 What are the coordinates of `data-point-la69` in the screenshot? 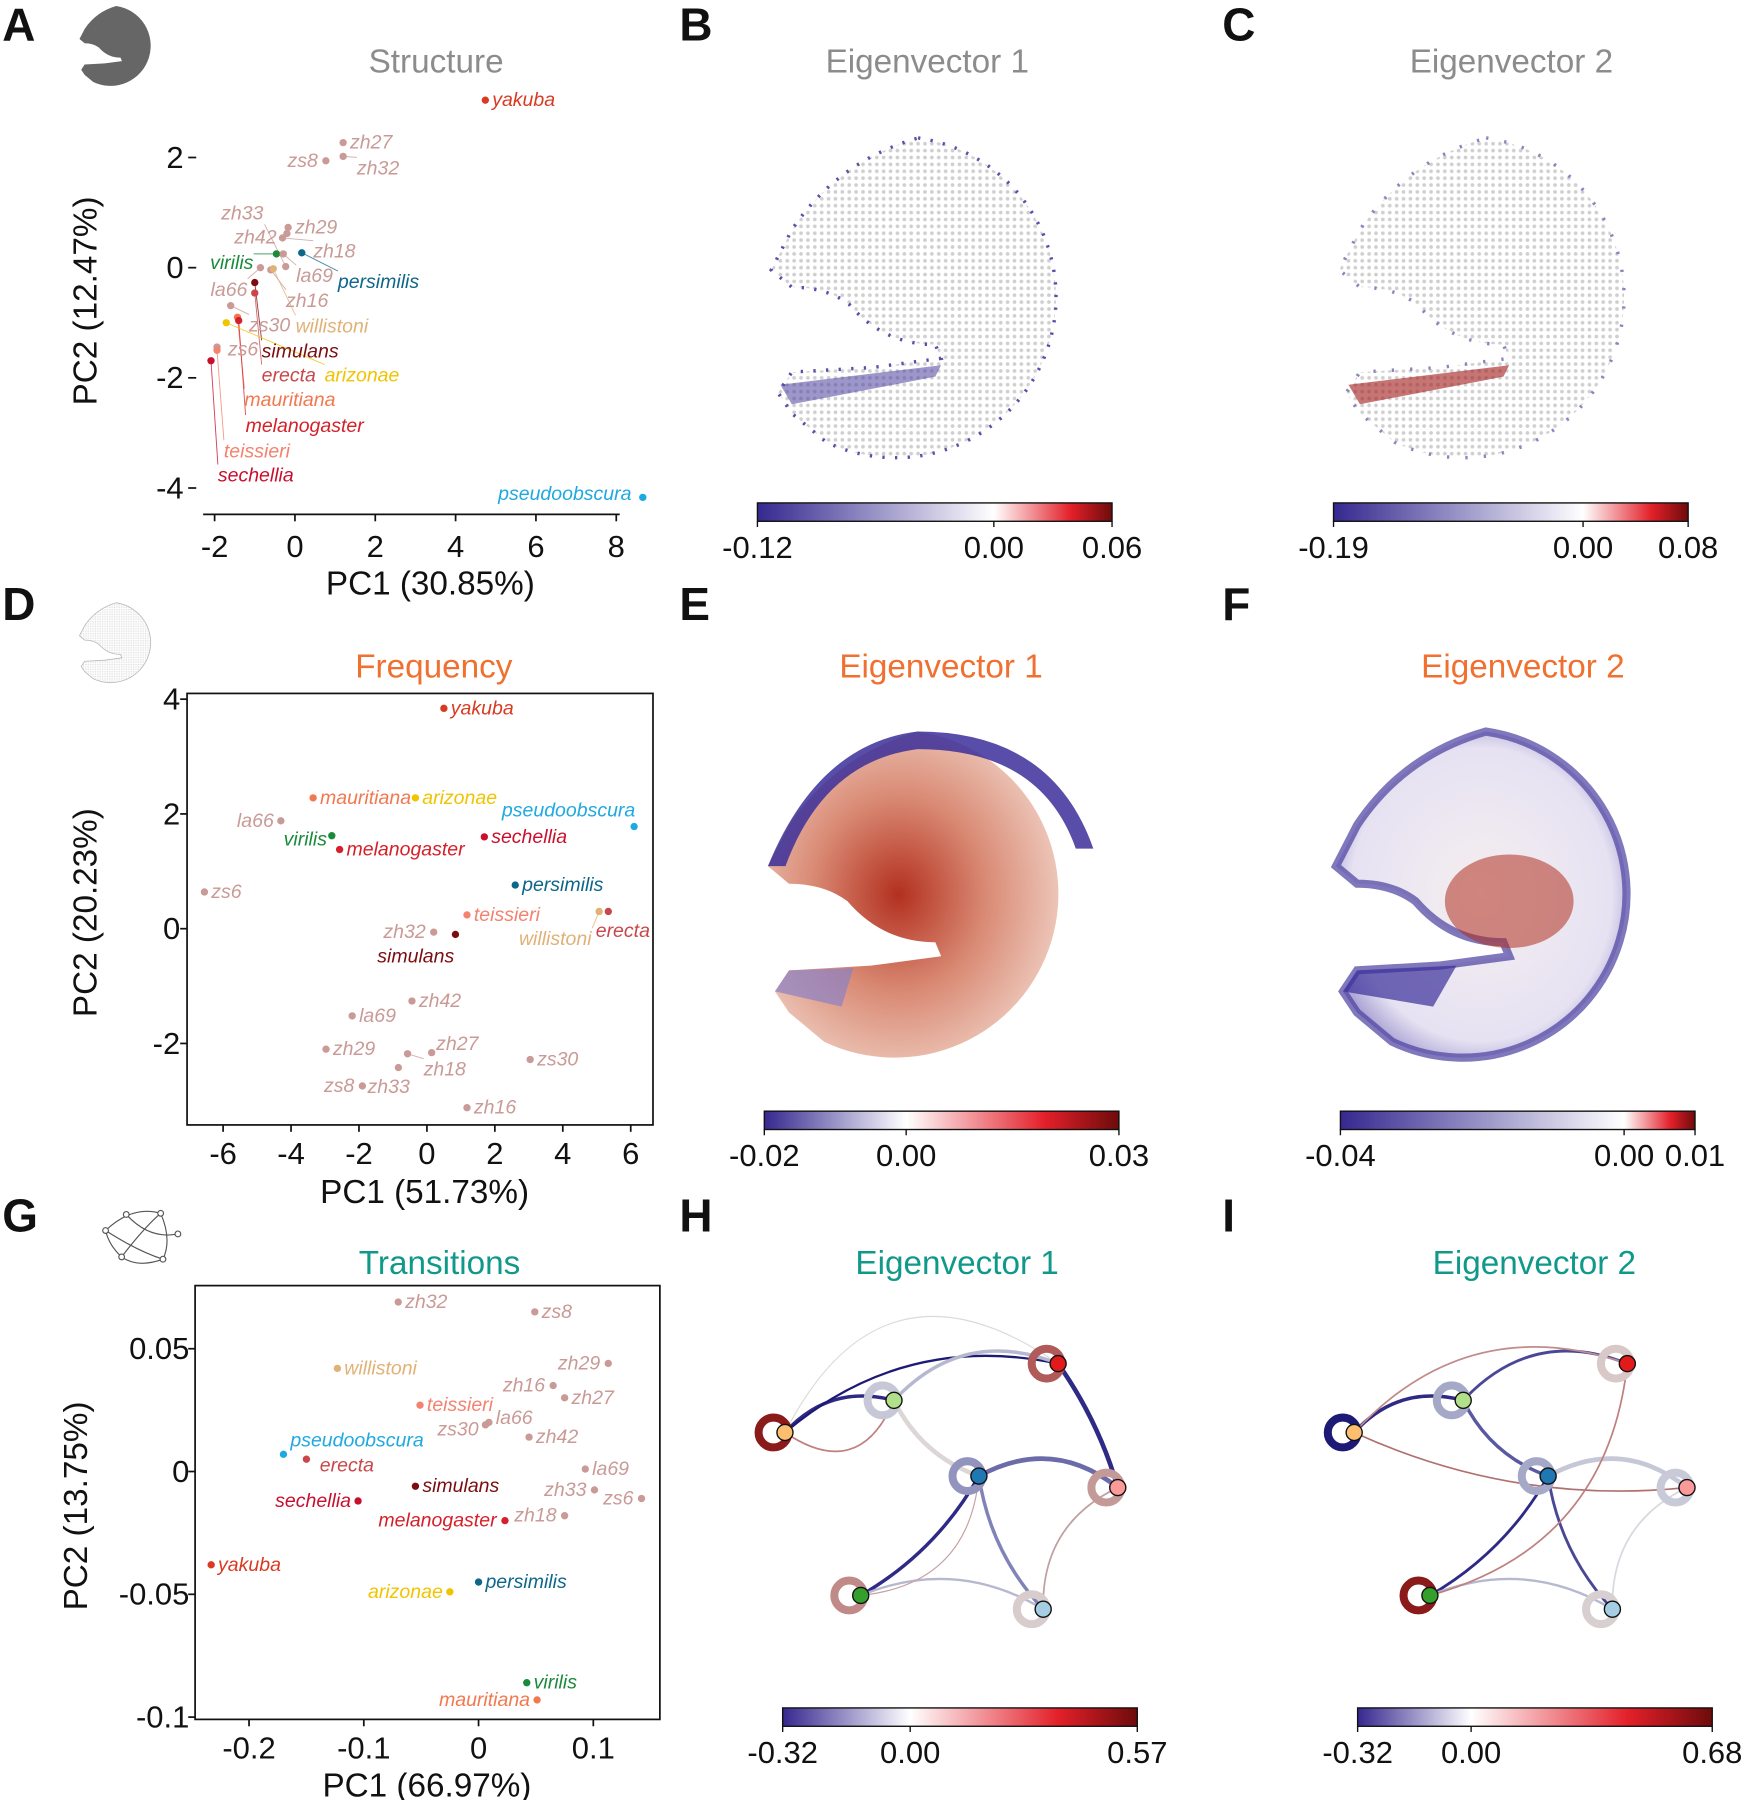 It's located at (352, 1016).